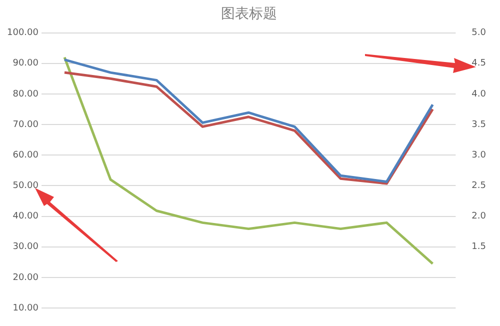 The image size is (500, 326). I want to click on y-tick-label: 90.00, so click(25, 63).